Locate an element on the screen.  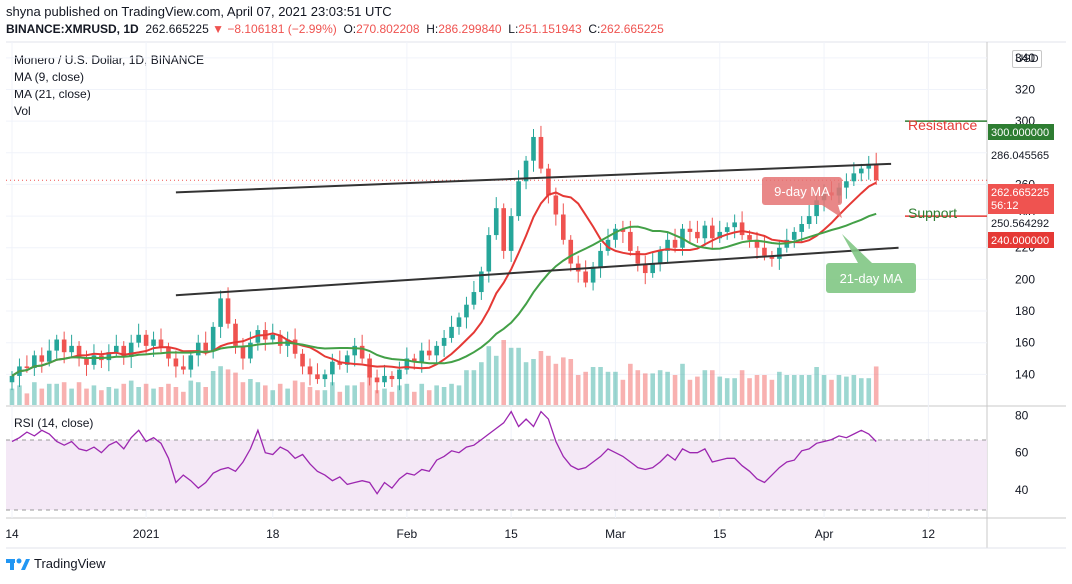
time-tick-label: 12 is located at coordinates (929, 534).